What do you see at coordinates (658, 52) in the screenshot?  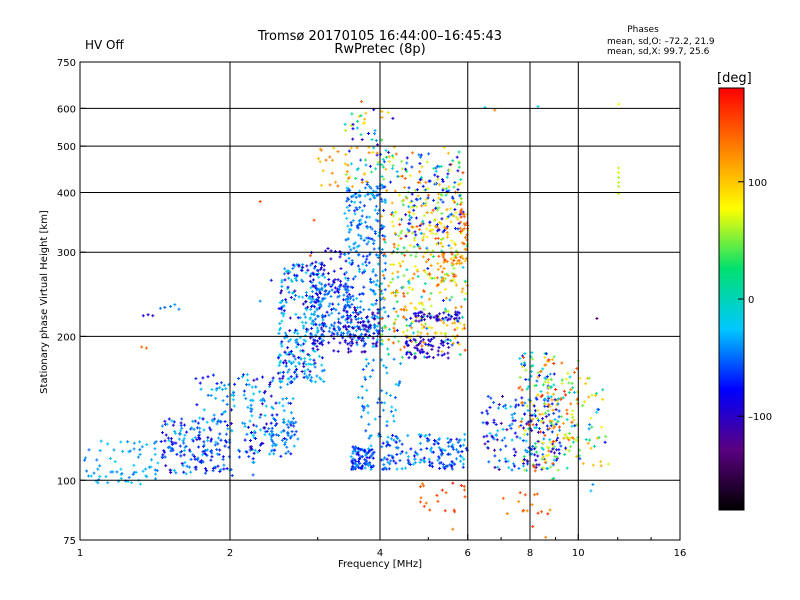 I see `stats-line-x: mean, sd,X: 99.7, 25.6` at bounding box center [658, 52].